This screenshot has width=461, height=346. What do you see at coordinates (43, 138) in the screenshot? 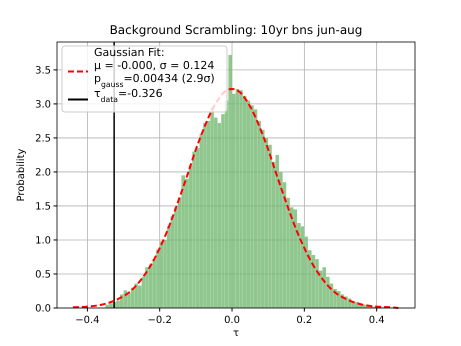
I see `y-tick-label: 2.5` at bounding box center [43, 138].